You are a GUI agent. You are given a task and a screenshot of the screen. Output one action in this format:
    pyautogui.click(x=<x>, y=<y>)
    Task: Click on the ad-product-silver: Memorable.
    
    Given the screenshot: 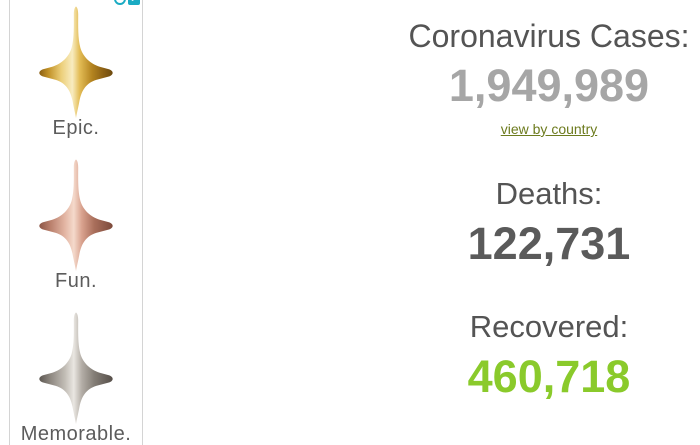 What is the action you would take?
    pyautogui.click(x=76, y=377)
    